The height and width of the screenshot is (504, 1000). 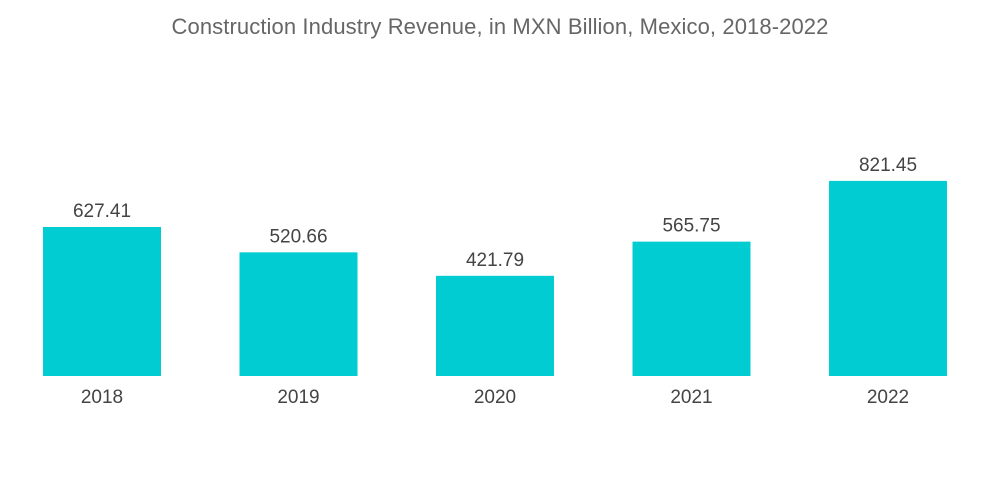 What do you see at coordinates (691, 397) in the screenshot?
I see `x-tick-label-2021: 2021` at bounding box center [691, 397].